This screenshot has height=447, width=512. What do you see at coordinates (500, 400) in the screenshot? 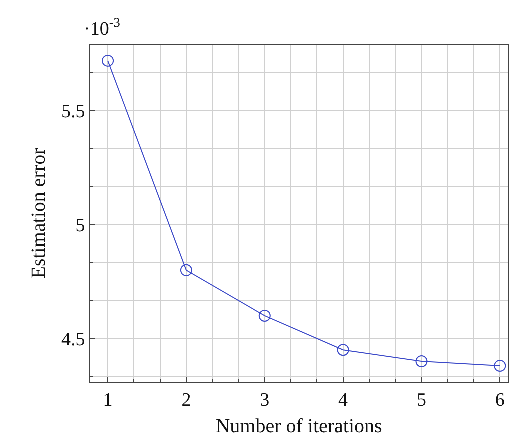
I see `x-tick-label: 6` at bounding box center [500, 400].